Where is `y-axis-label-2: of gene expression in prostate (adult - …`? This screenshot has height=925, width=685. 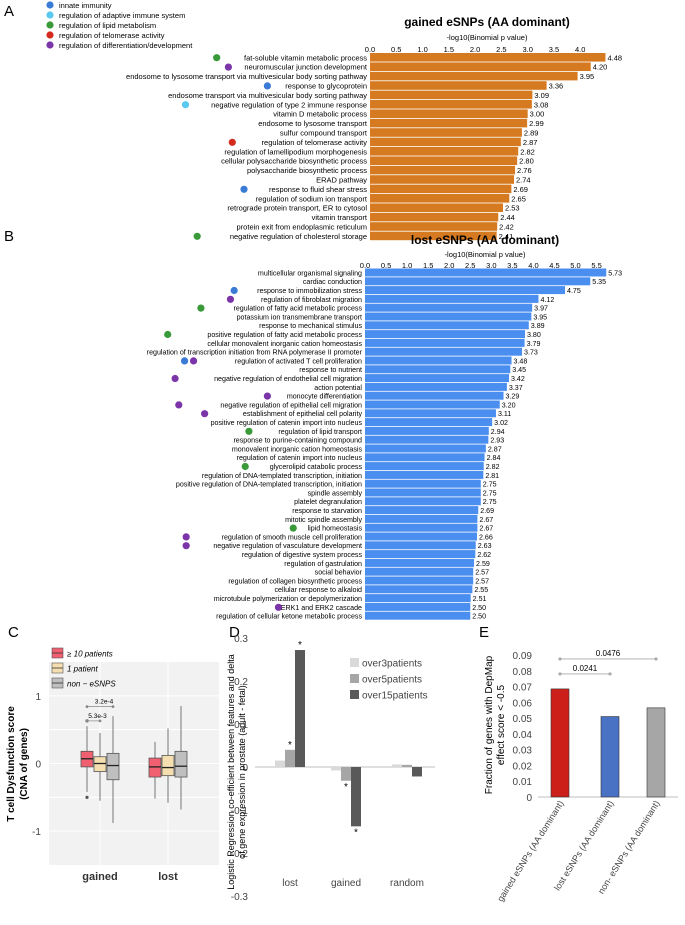
y-axis-label-2: of gene expression in prostate (adult - … is located at coordinates (242, 772).